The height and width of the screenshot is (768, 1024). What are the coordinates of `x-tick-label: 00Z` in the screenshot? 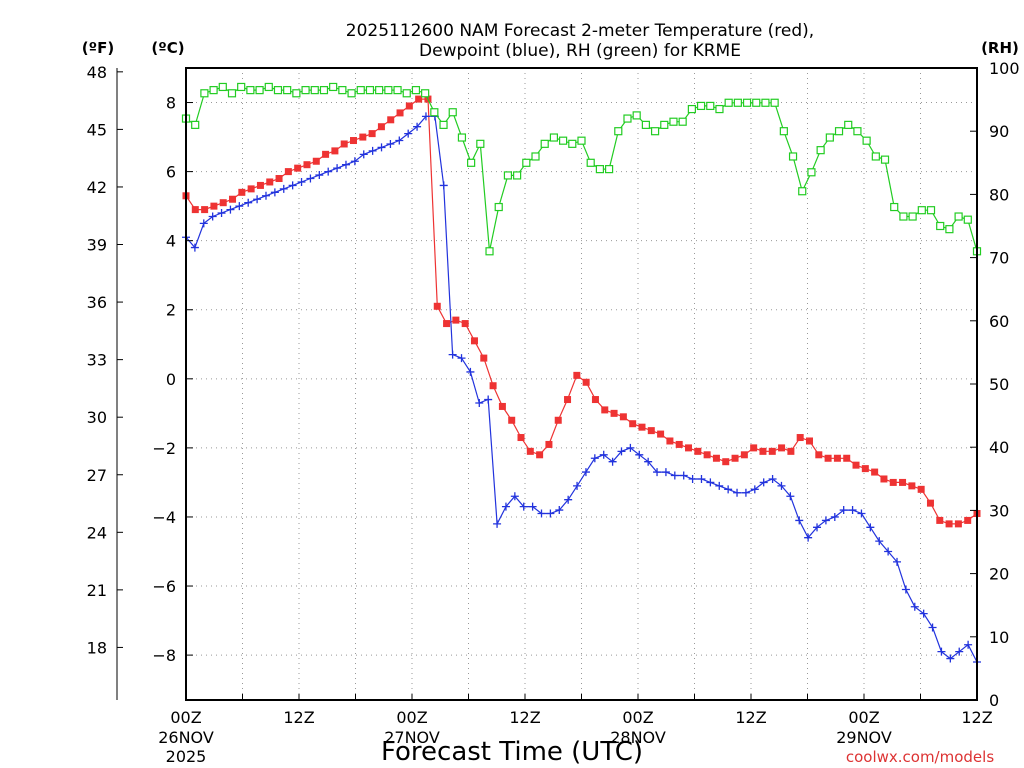 It's located at (185, 717).